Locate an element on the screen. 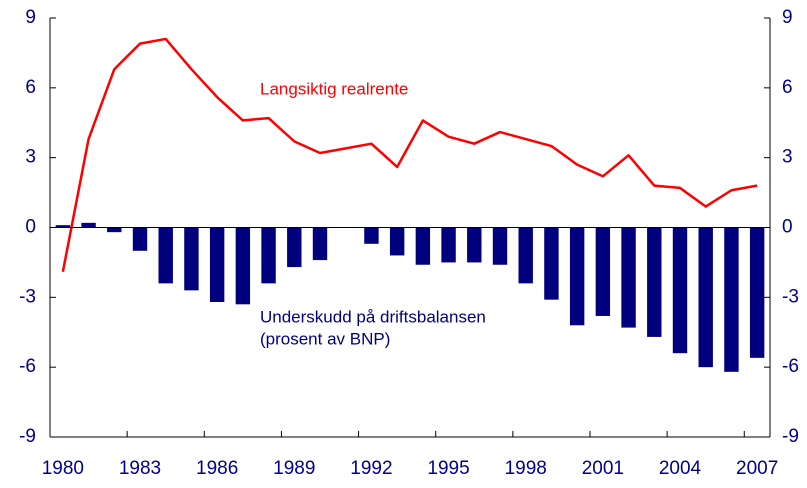 The image size is (807, 488). x-tick-label: 1986 is located at coordinates (217, 468).